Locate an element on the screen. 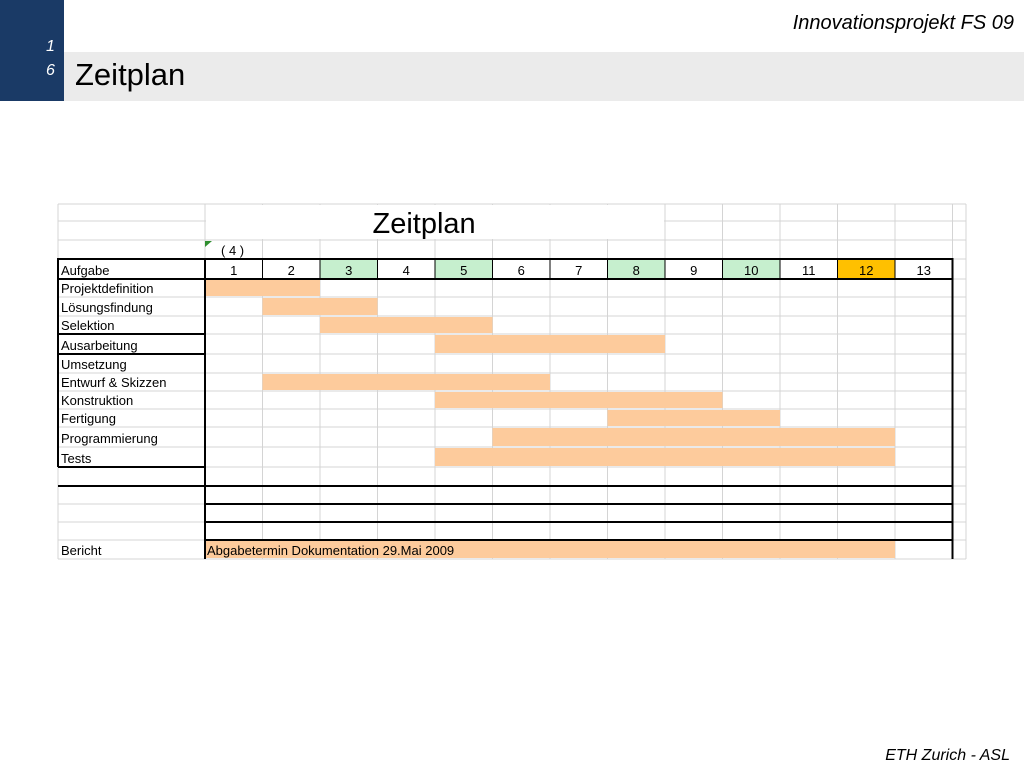 Image resolution: width=1024 pixels, height=768 pixels. header-row-border is located at coordinates (505, 269).